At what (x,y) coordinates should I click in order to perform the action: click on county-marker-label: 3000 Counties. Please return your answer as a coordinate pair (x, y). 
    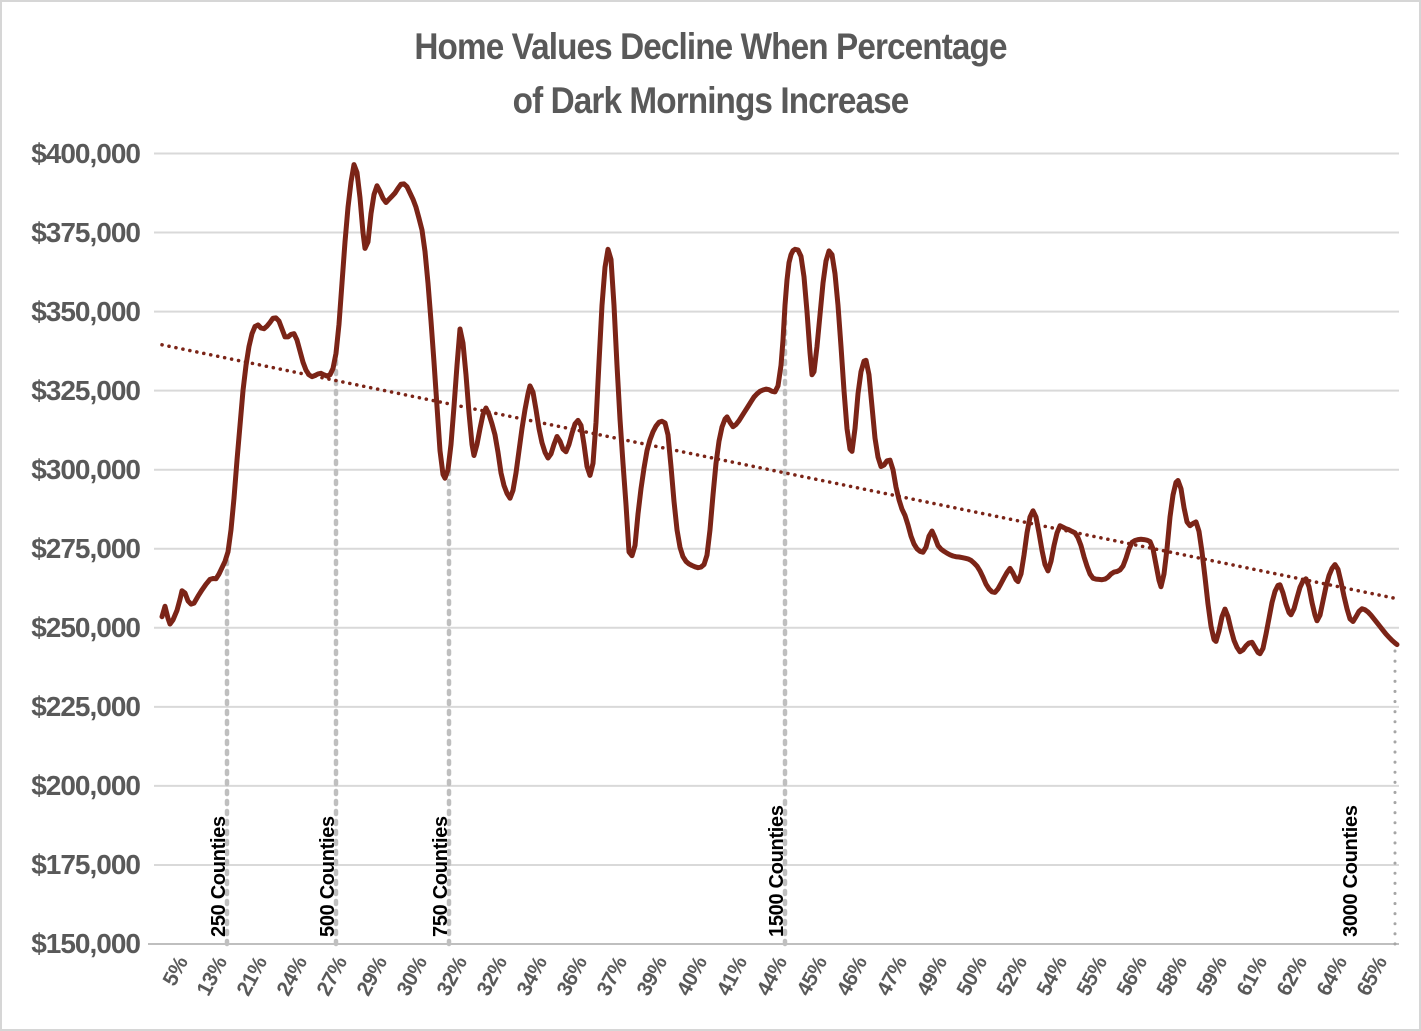
    Looking at the image, I should click on (1351, 871).